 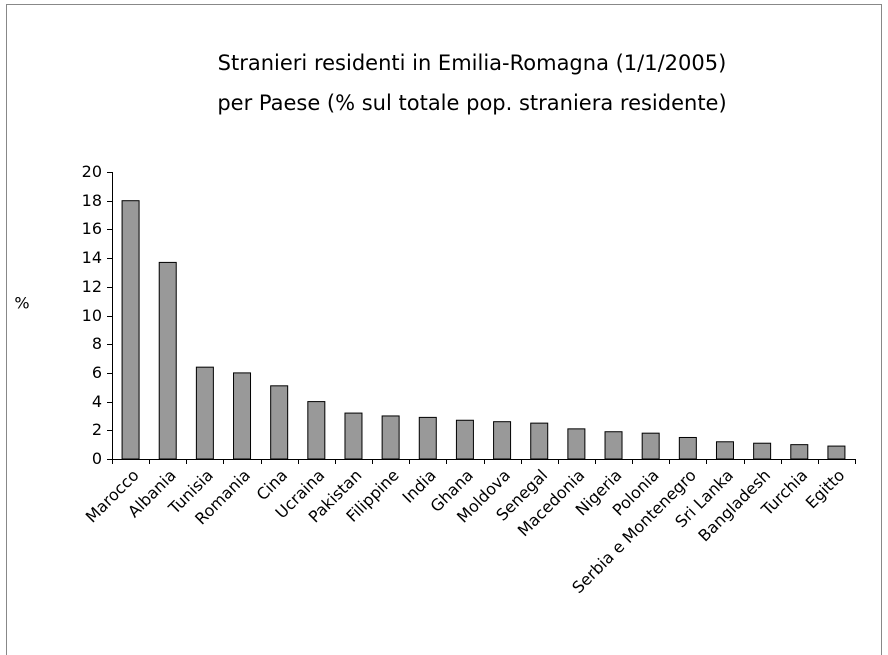 What do you see at coordinates (825, 489) in the screenshot?
I see `x-tick-label: Egitto` at bounding box center [825, 489].